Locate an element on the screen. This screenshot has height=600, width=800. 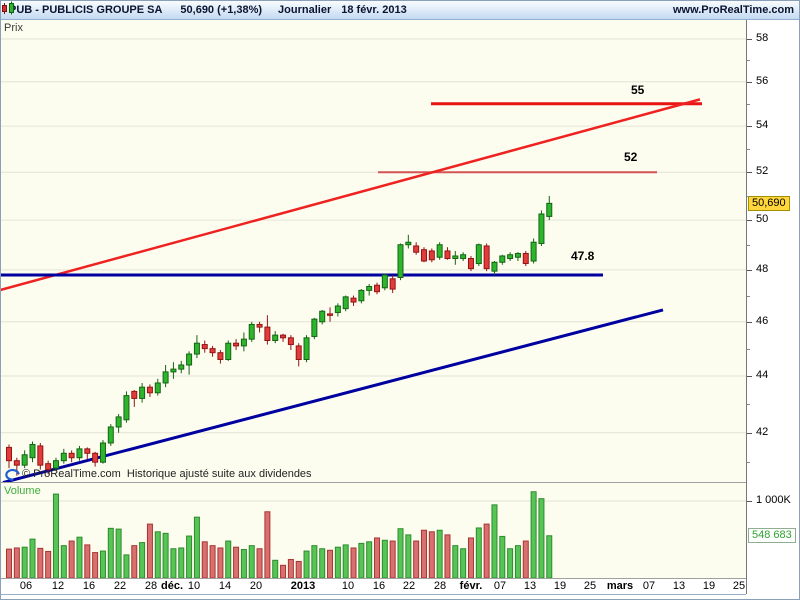
volume-pane: Volume is located at coordinates (373, 531).